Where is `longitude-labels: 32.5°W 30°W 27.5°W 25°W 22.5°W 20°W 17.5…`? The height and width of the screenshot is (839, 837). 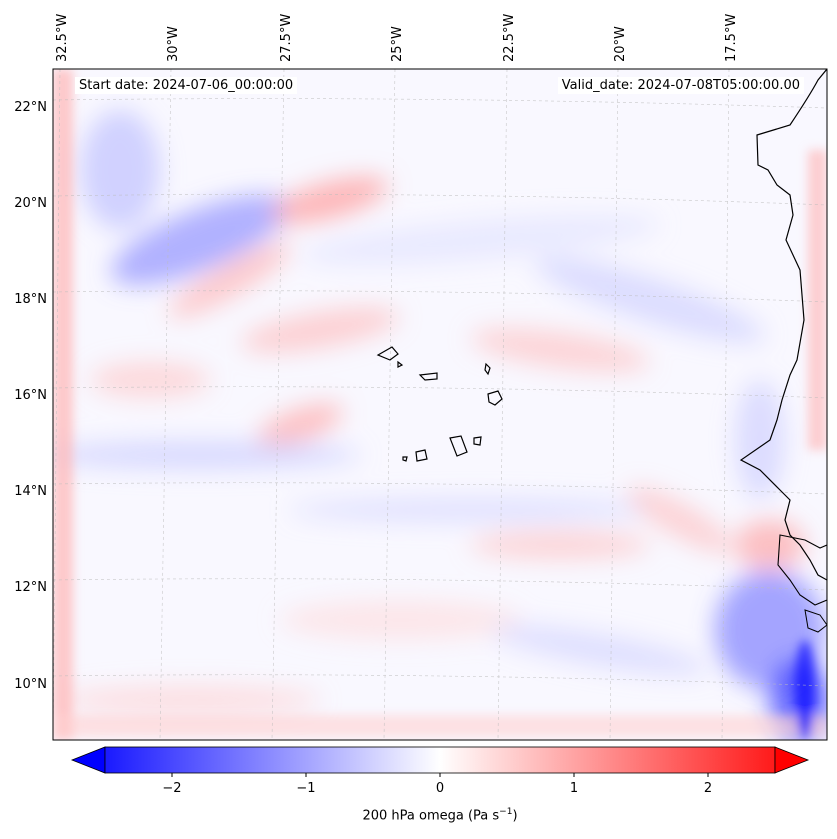 longitude-labels: 32.5°W 30°W 27.5°W 25°W 22.5°W 20°W 17.5… is located at coordinates (397, 38).